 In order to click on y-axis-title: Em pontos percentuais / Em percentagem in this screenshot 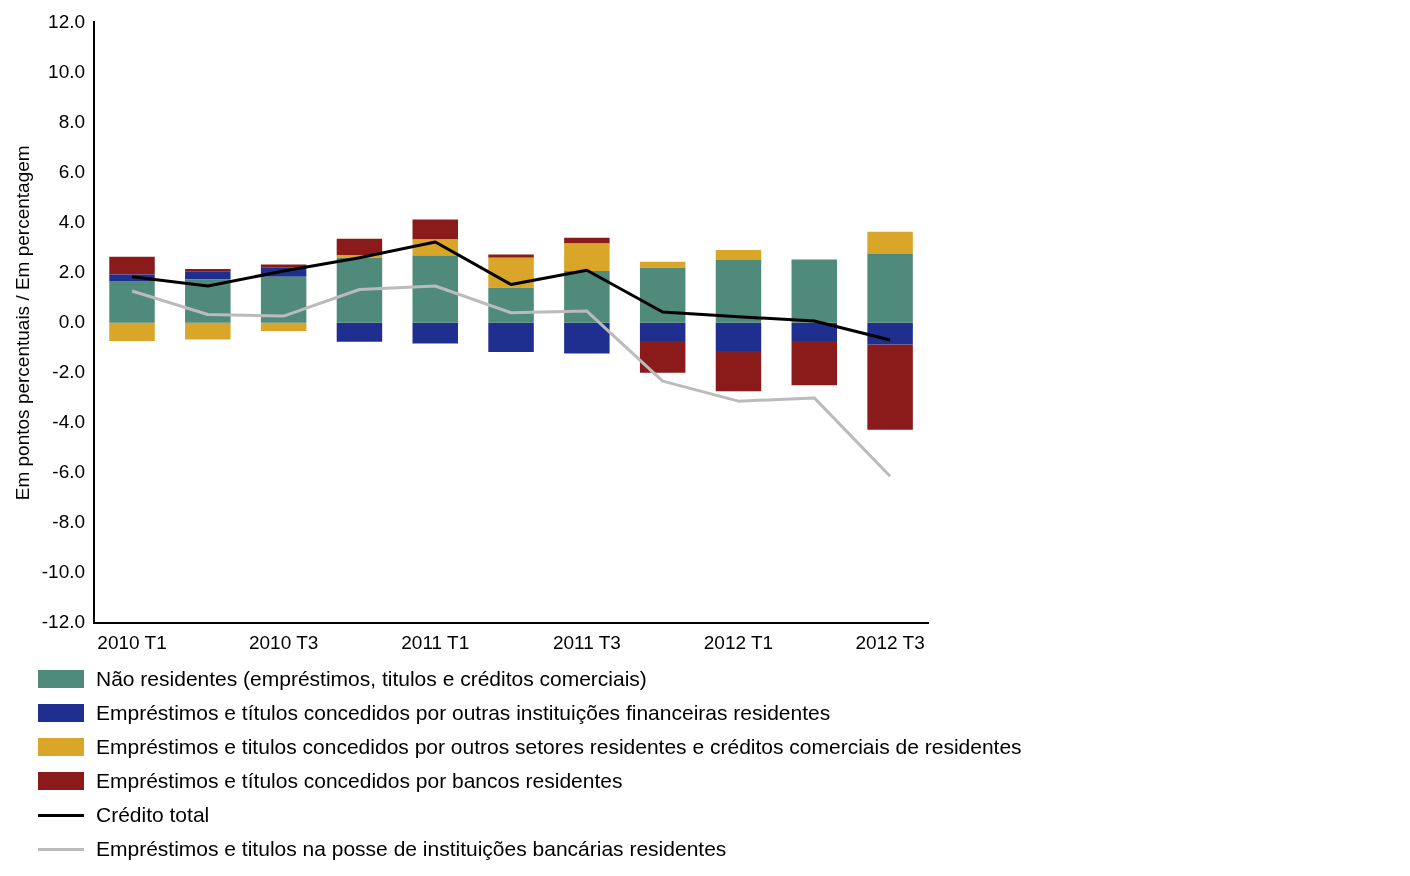, I will do `click(22, 323)`.